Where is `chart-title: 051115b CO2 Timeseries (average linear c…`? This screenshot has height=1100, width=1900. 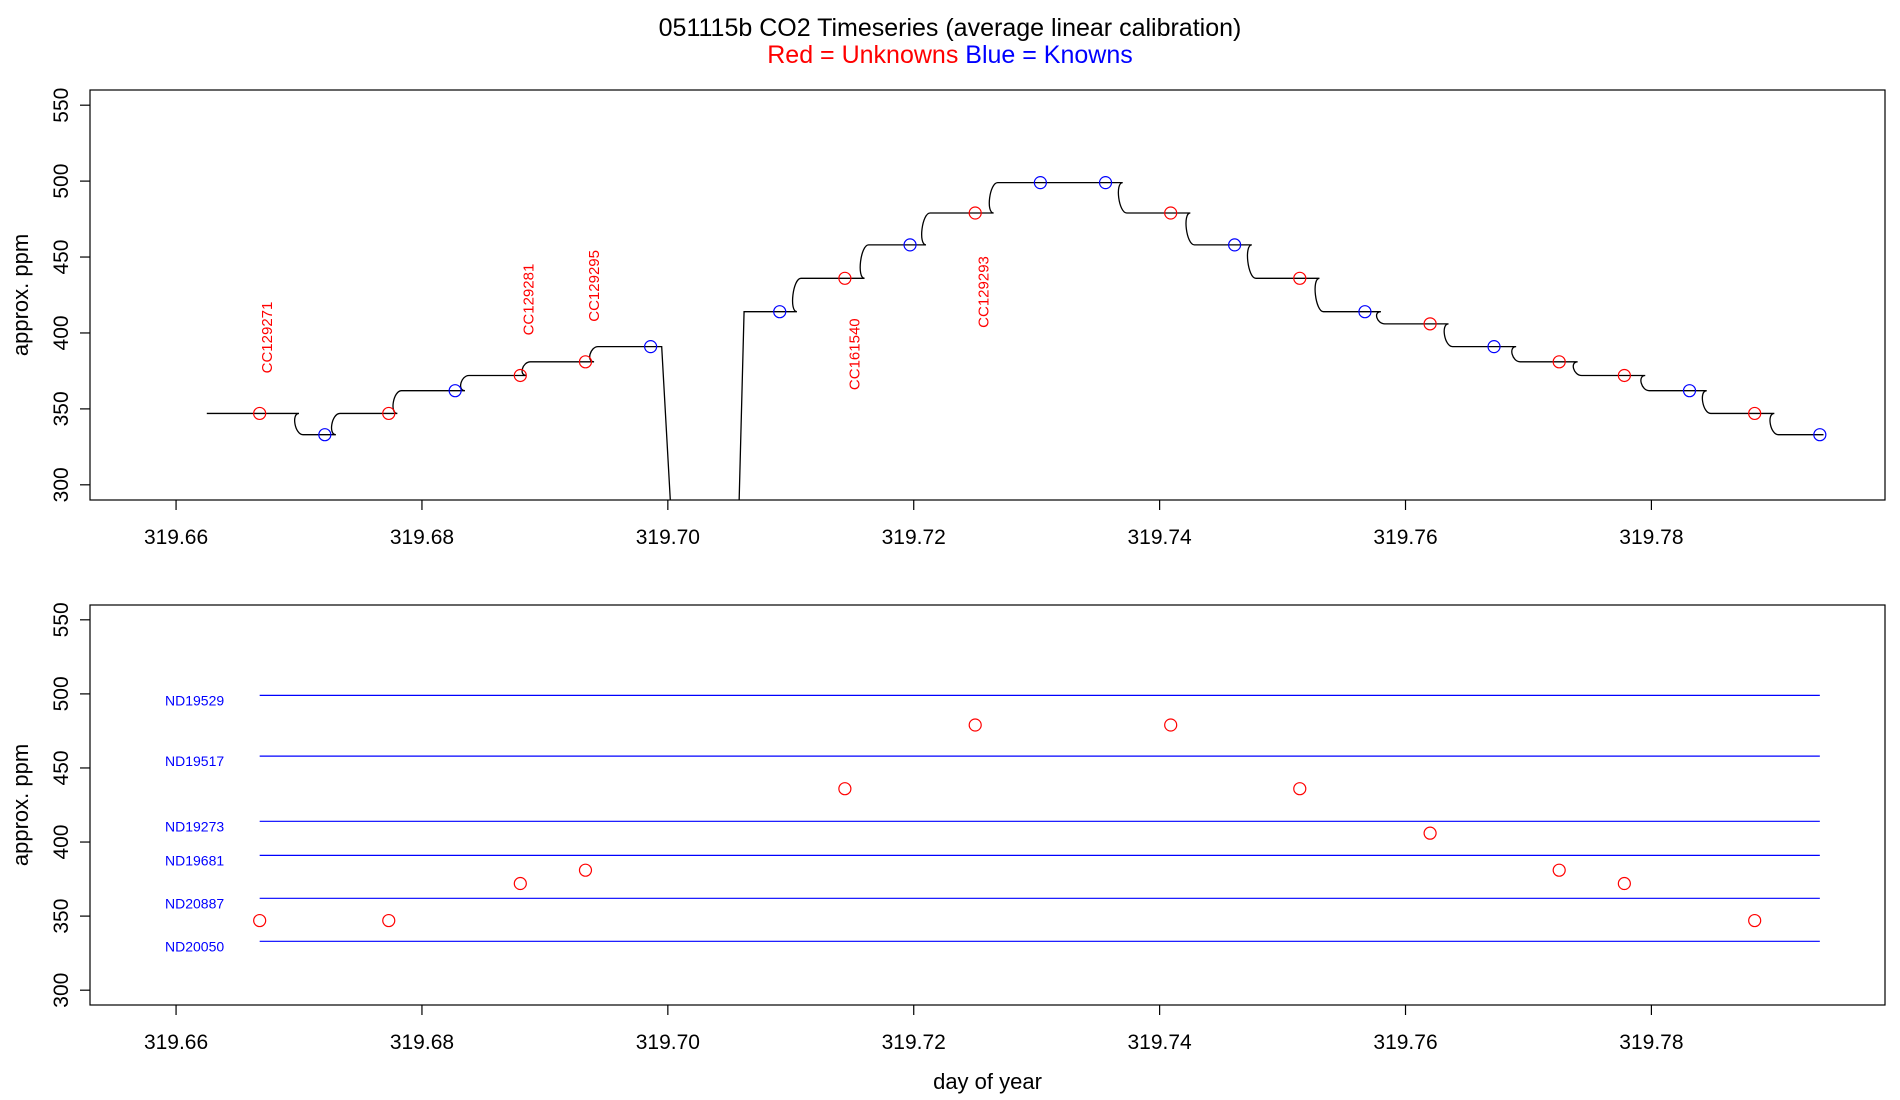
chart-title: 051115b CO2 Timeseries (average linear c… is located at coordinates (950, 28).